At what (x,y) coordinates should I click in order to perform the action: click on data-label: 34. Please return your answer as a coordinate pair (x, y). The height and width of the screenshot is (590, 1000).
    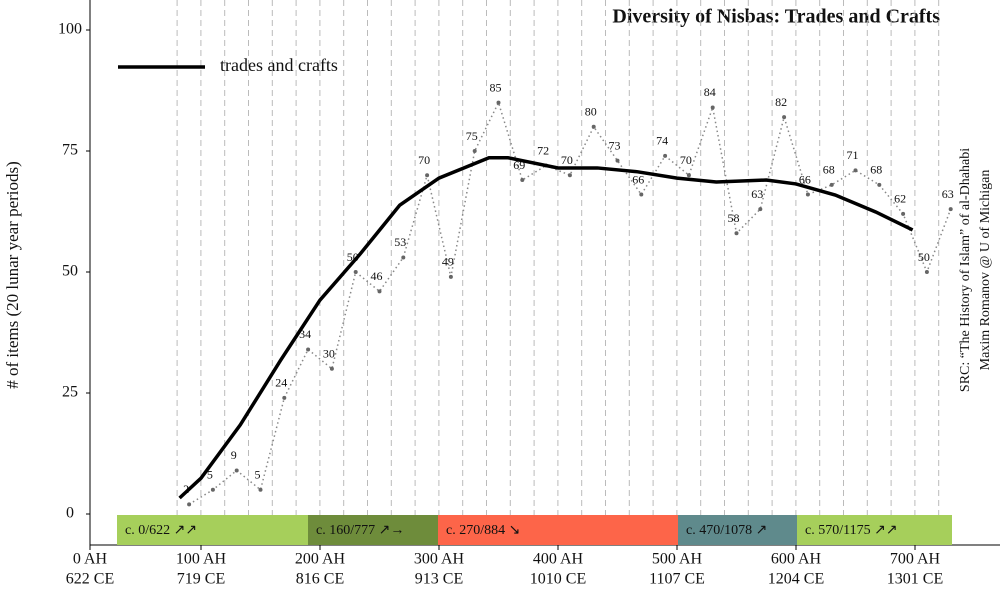
    Looking at the image, I should click on (305, 334).